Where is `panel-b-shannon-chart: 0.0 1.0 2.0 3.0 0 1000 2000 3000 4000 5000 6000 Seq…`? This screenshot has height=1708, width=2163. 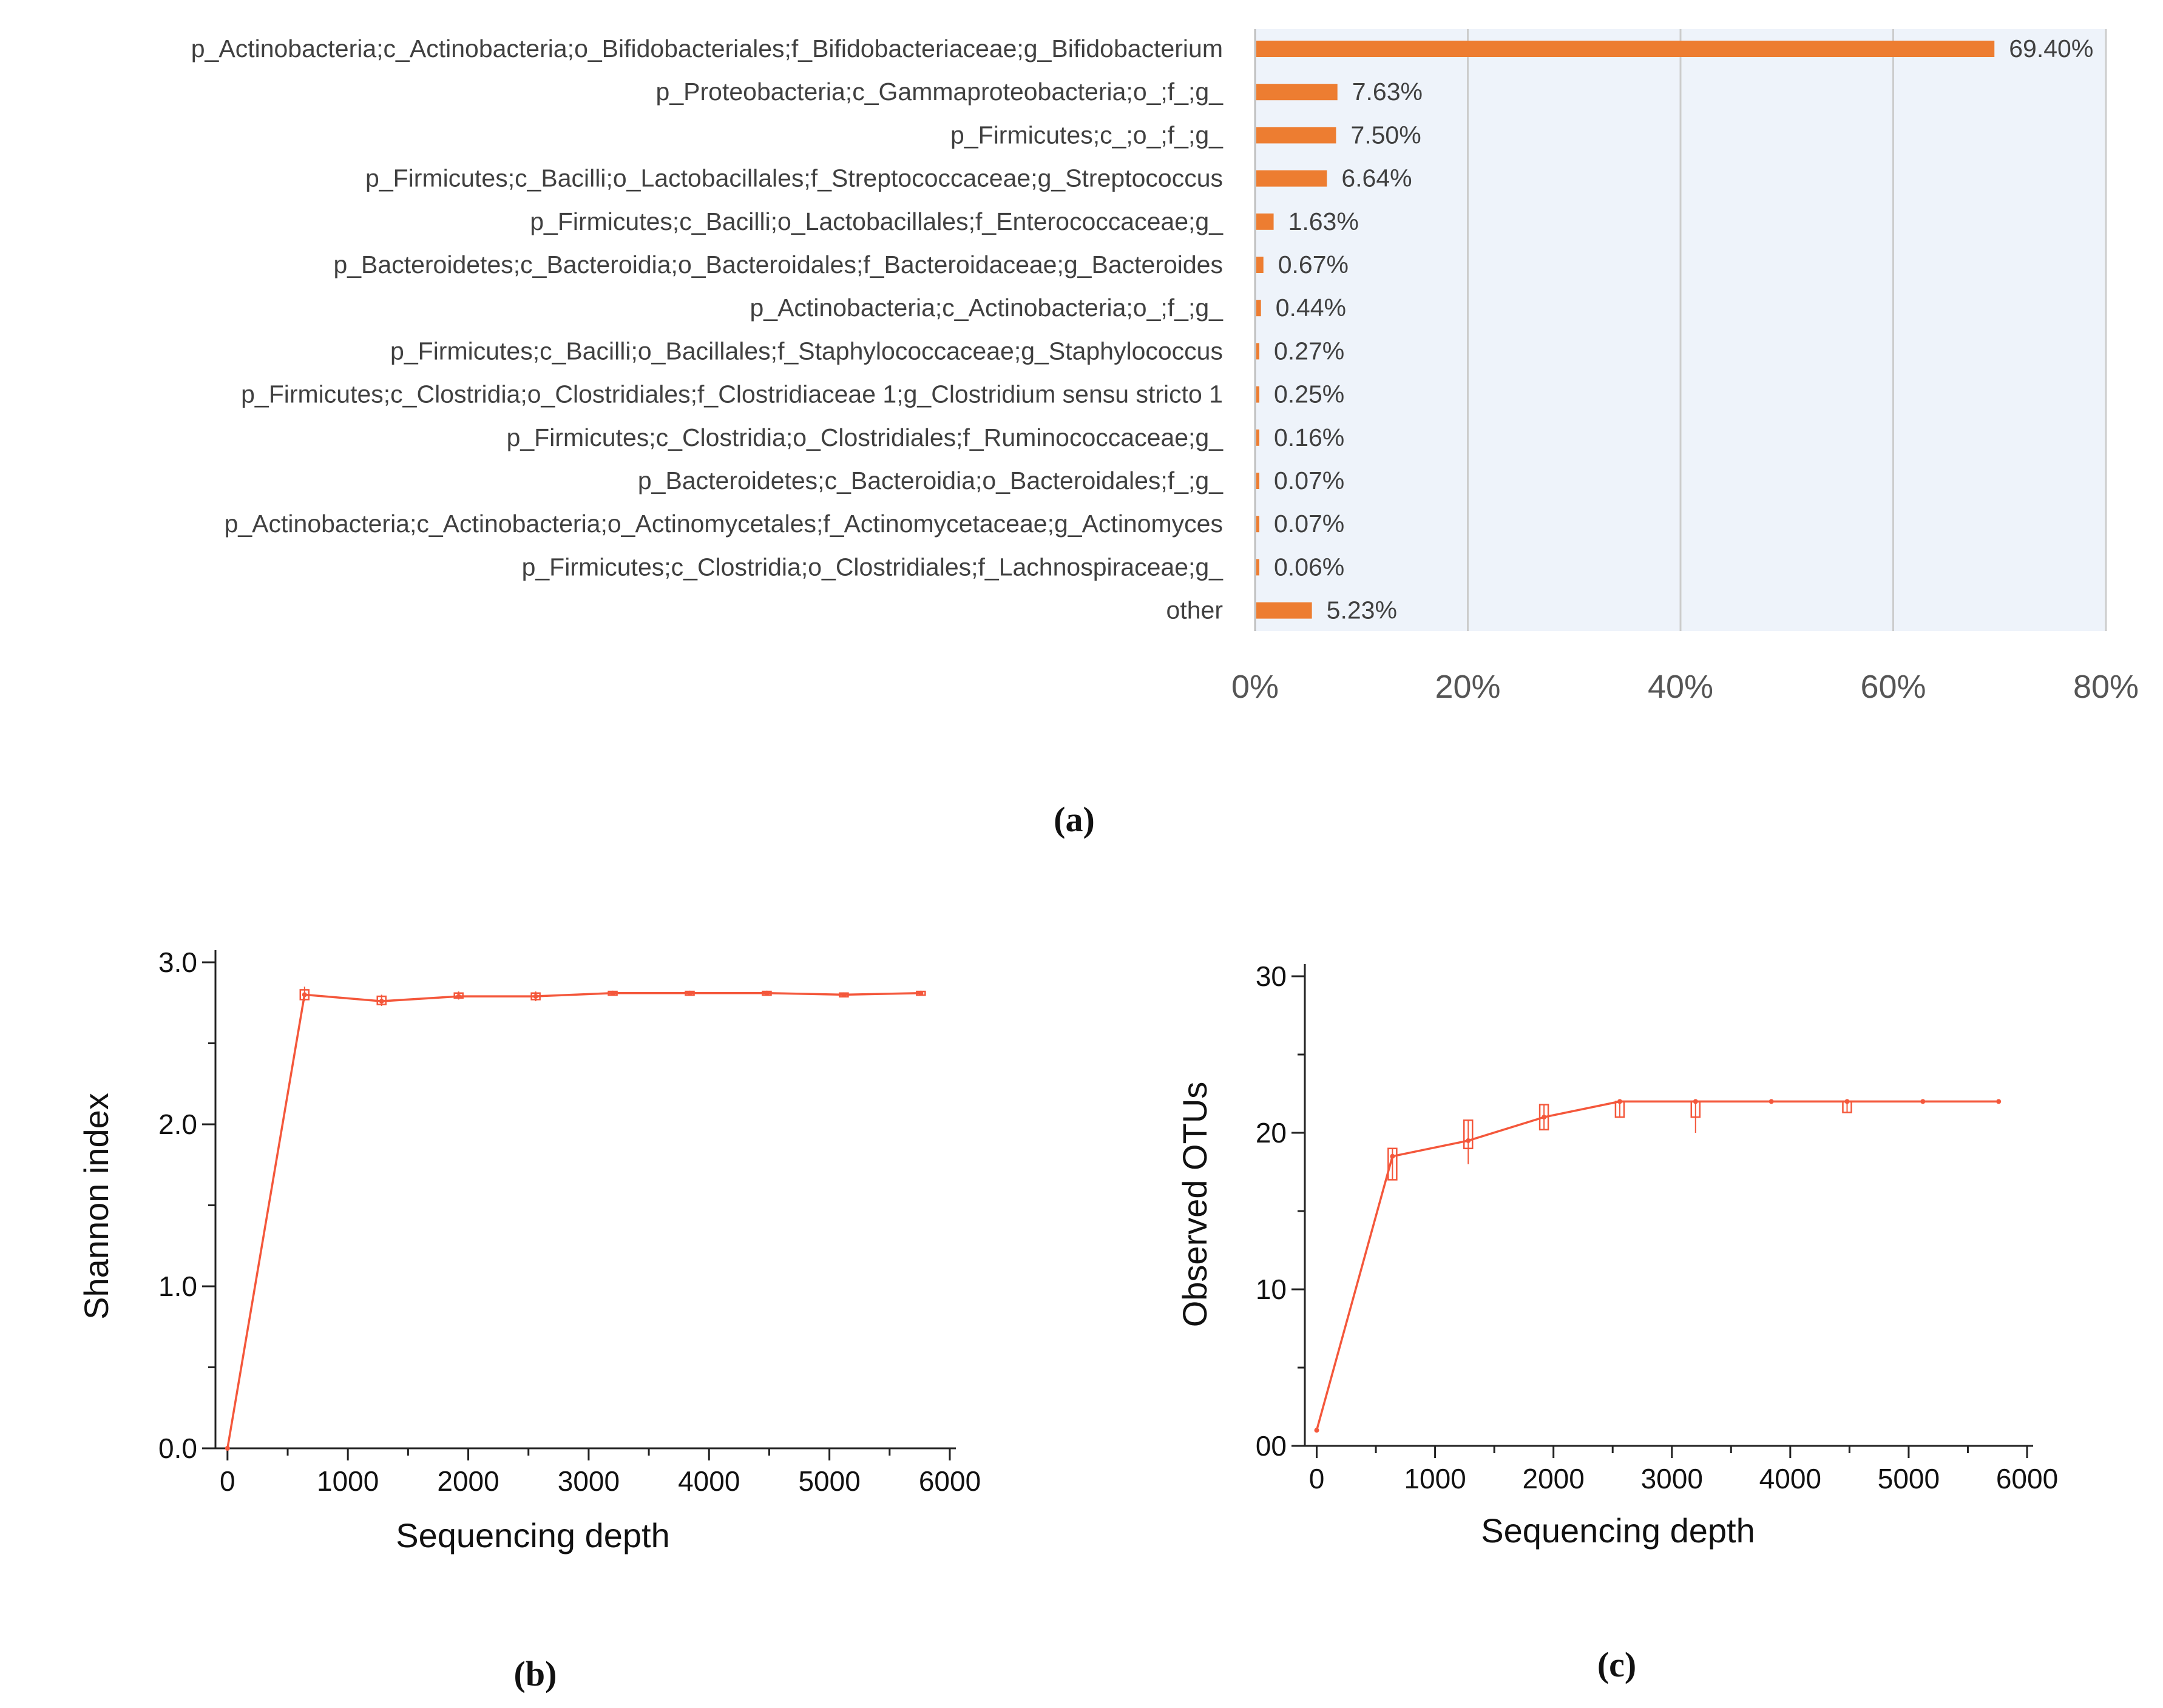 panel-b-shannon-chart: 0.0 1.0 2.0 3.0 0 1000 2000 3000 4000 5000 6000 Seq… is located at coordinates (529, 1250).